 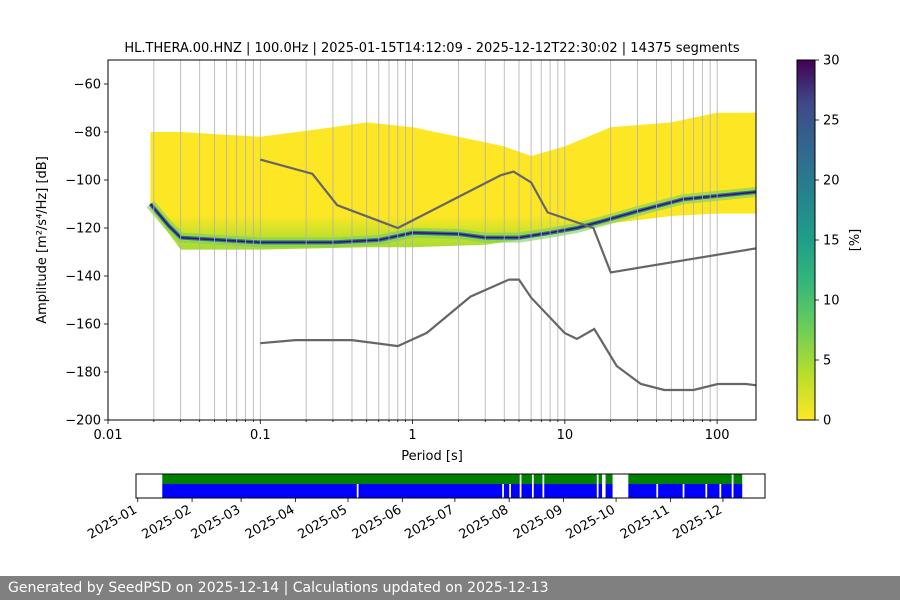 I want to click on psd-mode-core, so click(x=452, y=217).